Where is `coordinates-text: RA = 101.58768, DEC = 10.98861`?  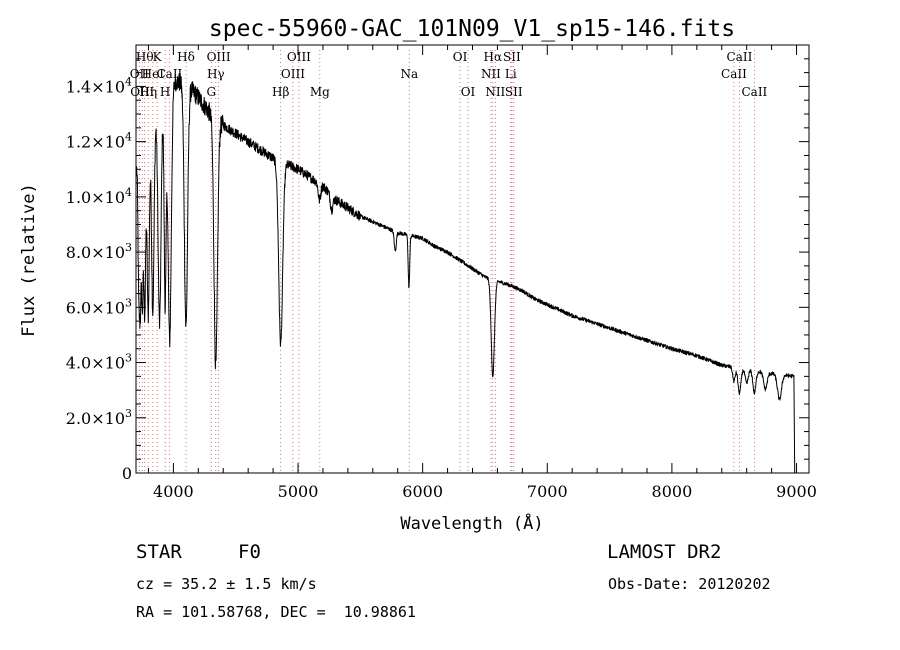
coordinates-text: RA = 101.58768, DEC = 10.98861 is located at coordinates (276, 612).